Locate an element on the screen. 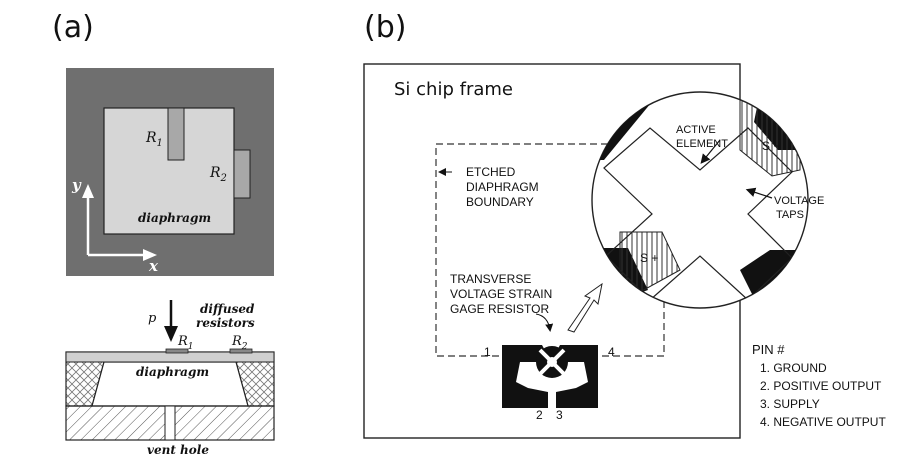 The image size is (900, 468). cs-resistor-r1 is located at coordinates (177, 351).